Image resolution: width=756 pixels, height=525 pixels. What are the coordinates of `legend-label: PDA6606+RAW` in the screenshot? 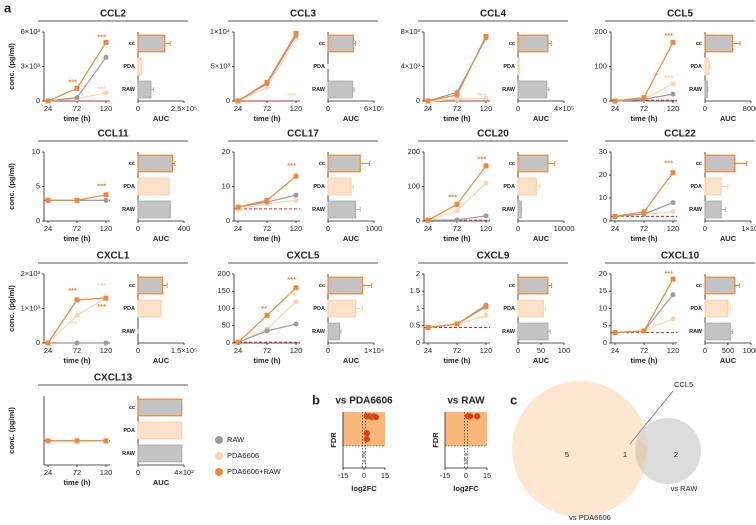 It's located at (254, 471).